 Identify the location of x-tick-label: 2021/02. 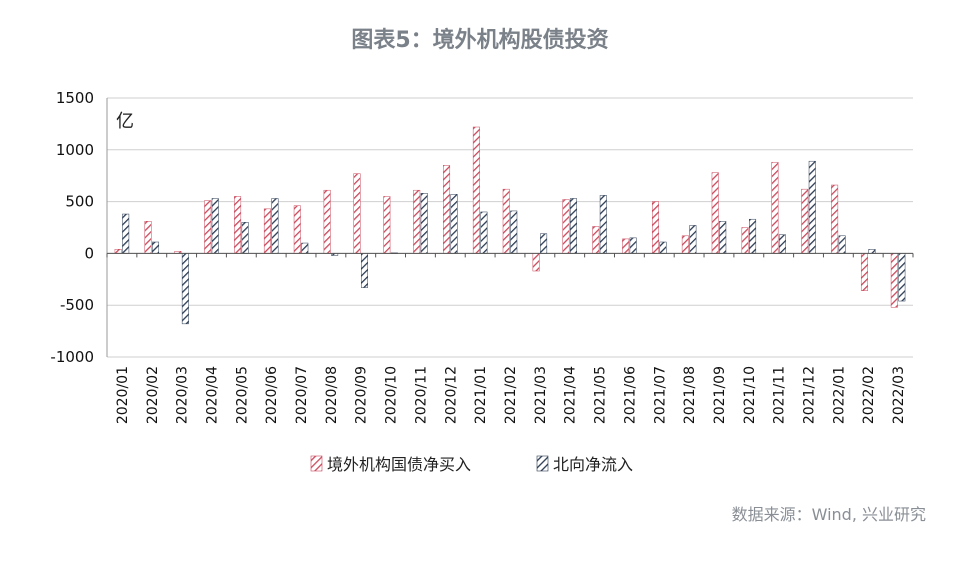
(511, 395).